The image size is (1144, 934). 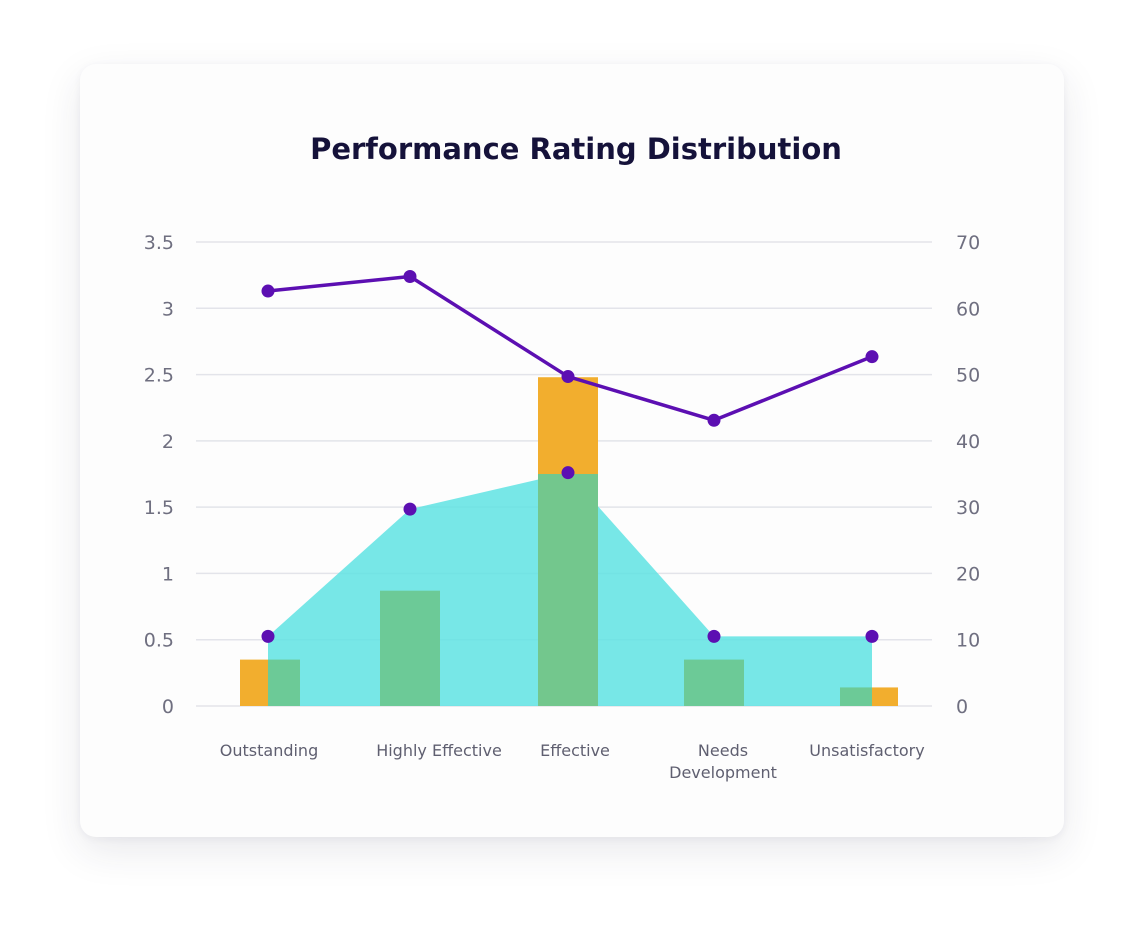 I want to click on category-label-line: Highly Effective, so click(x=439, y=750).